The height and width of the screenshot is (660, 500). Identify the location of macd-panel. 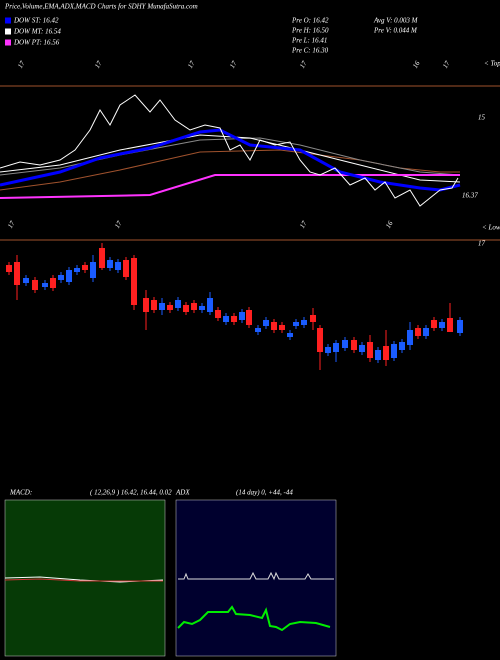
(85, 578).